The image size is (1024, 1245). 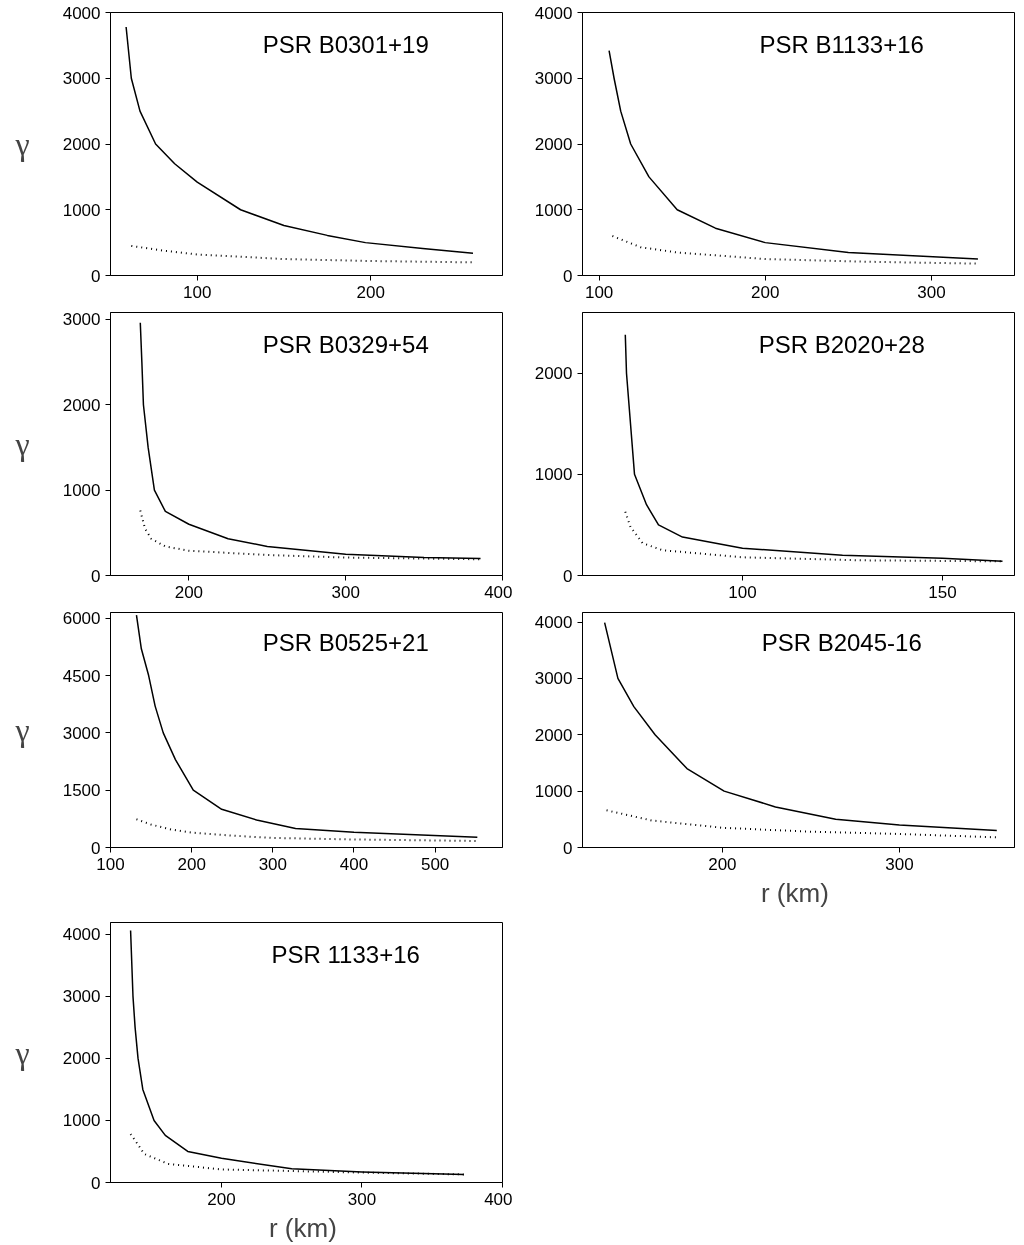 What do you see at coordinates (345, 642) in the screenshot?
I see `text: PSR B0525+21` at bounding box center [345, 642].